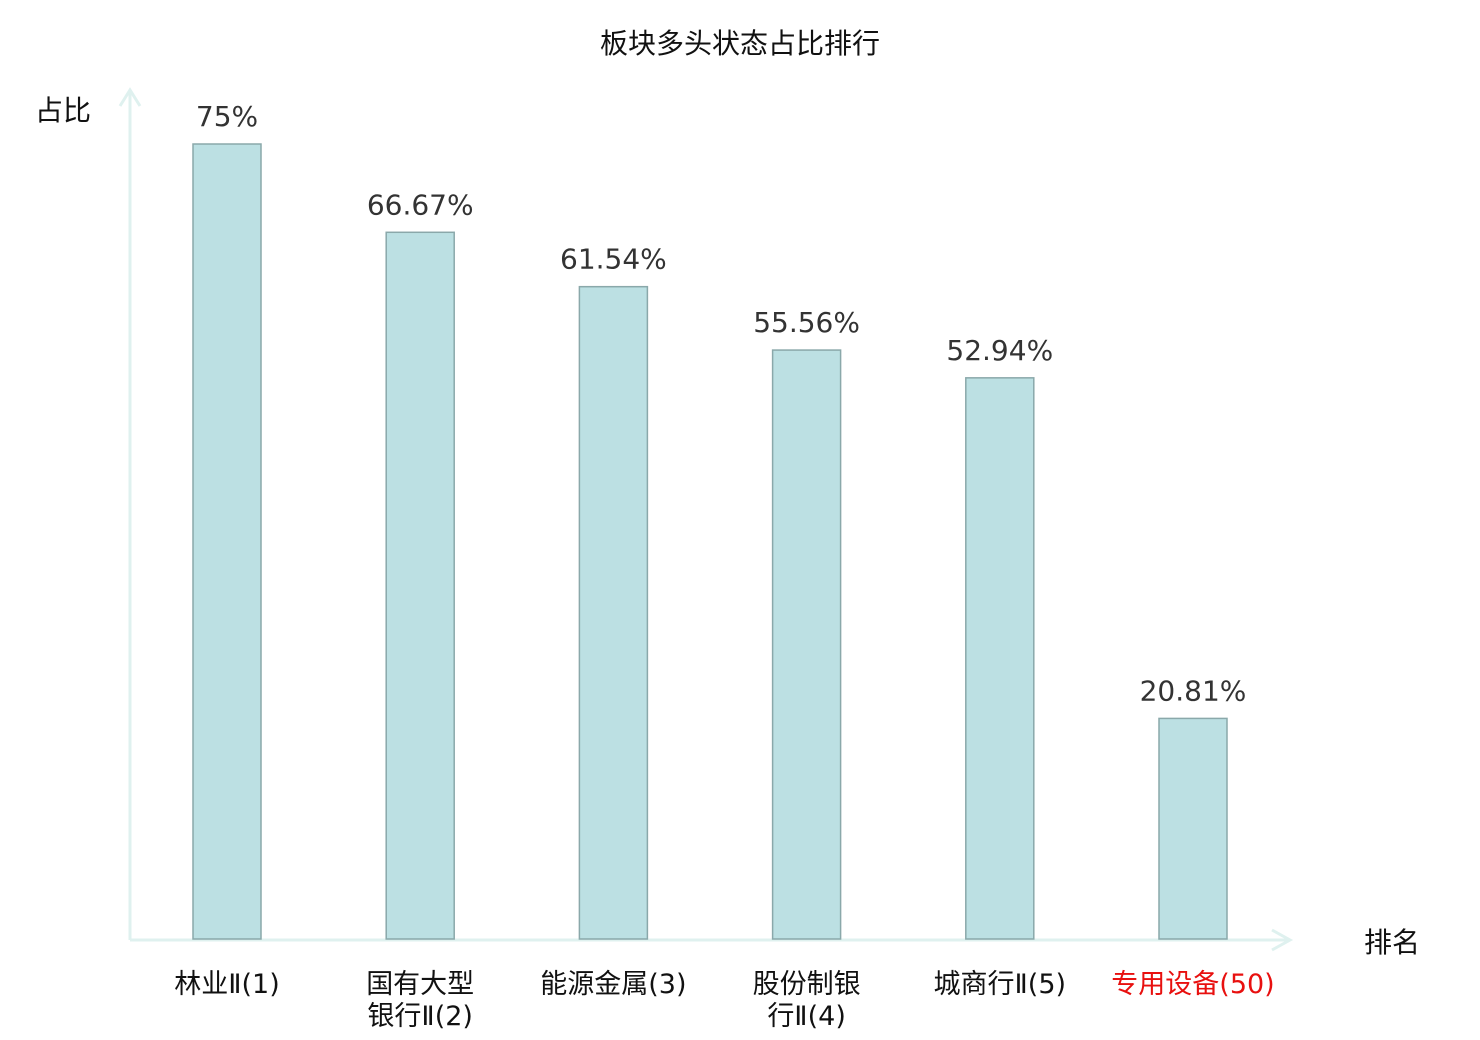 The height and width of the screenshot is (1040, 1480). Describe the element at coordinates (227, 984) in the screenshot. I see `x-tick-label: 林业Ⅱ(1)` at that location.